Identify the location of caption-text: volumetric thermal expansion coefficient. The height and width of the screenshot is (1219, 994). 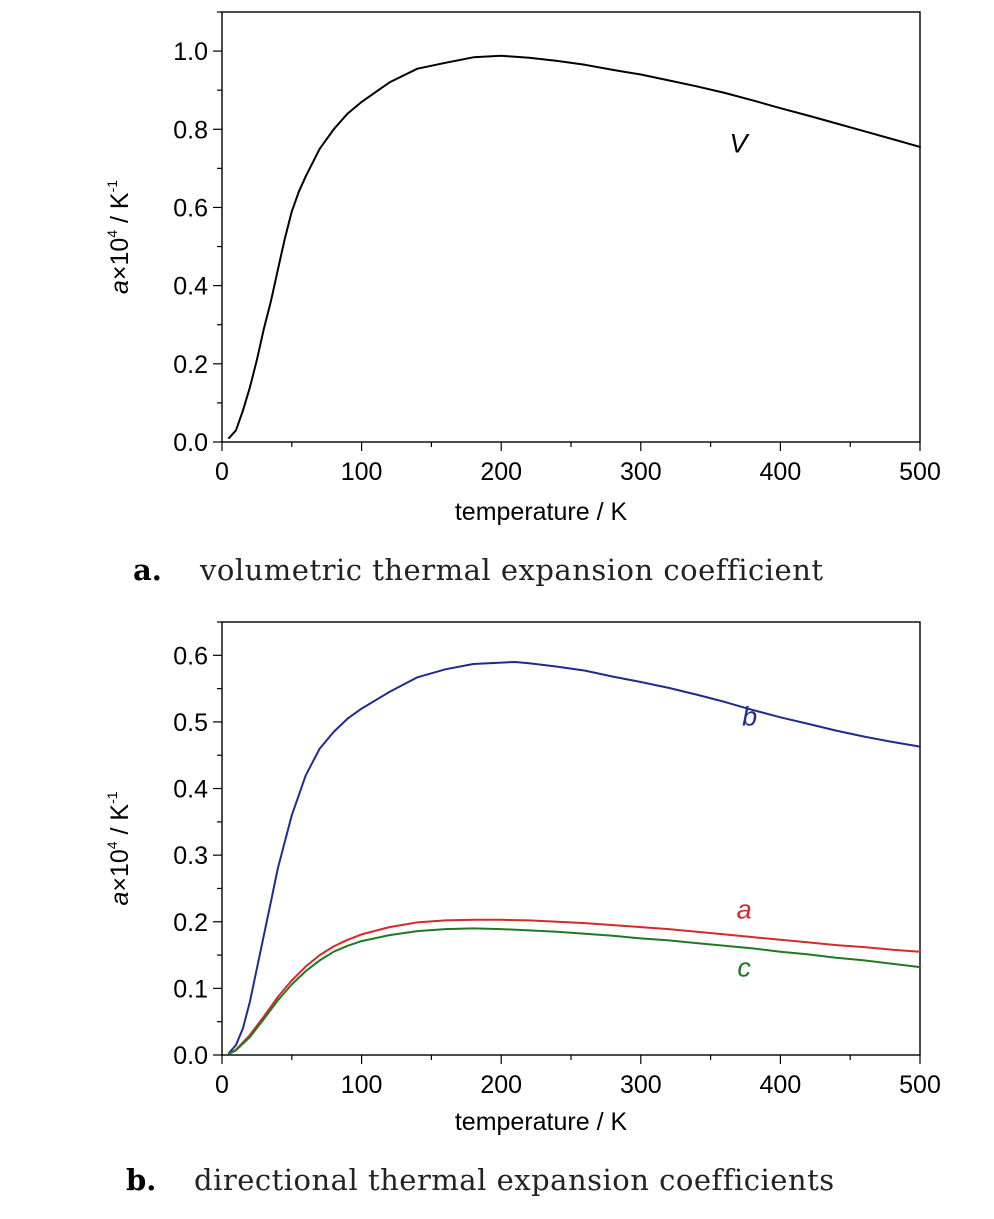
(511, 570).